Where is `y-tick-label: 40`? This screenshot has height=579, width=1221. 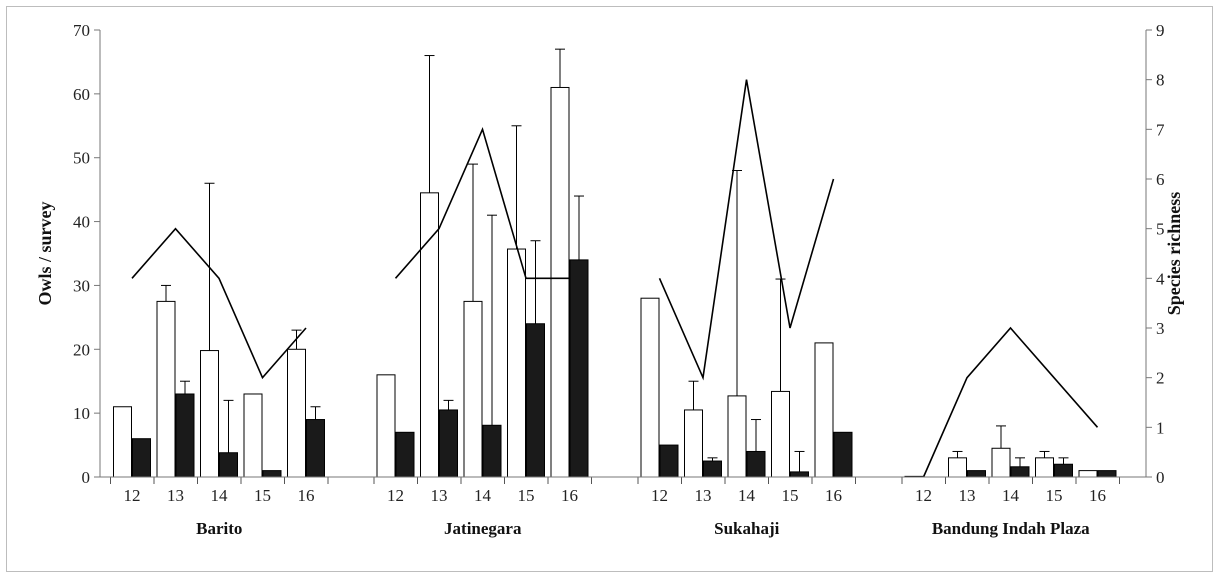
y-tick-label: 40 is located at coordinates (81, 222).